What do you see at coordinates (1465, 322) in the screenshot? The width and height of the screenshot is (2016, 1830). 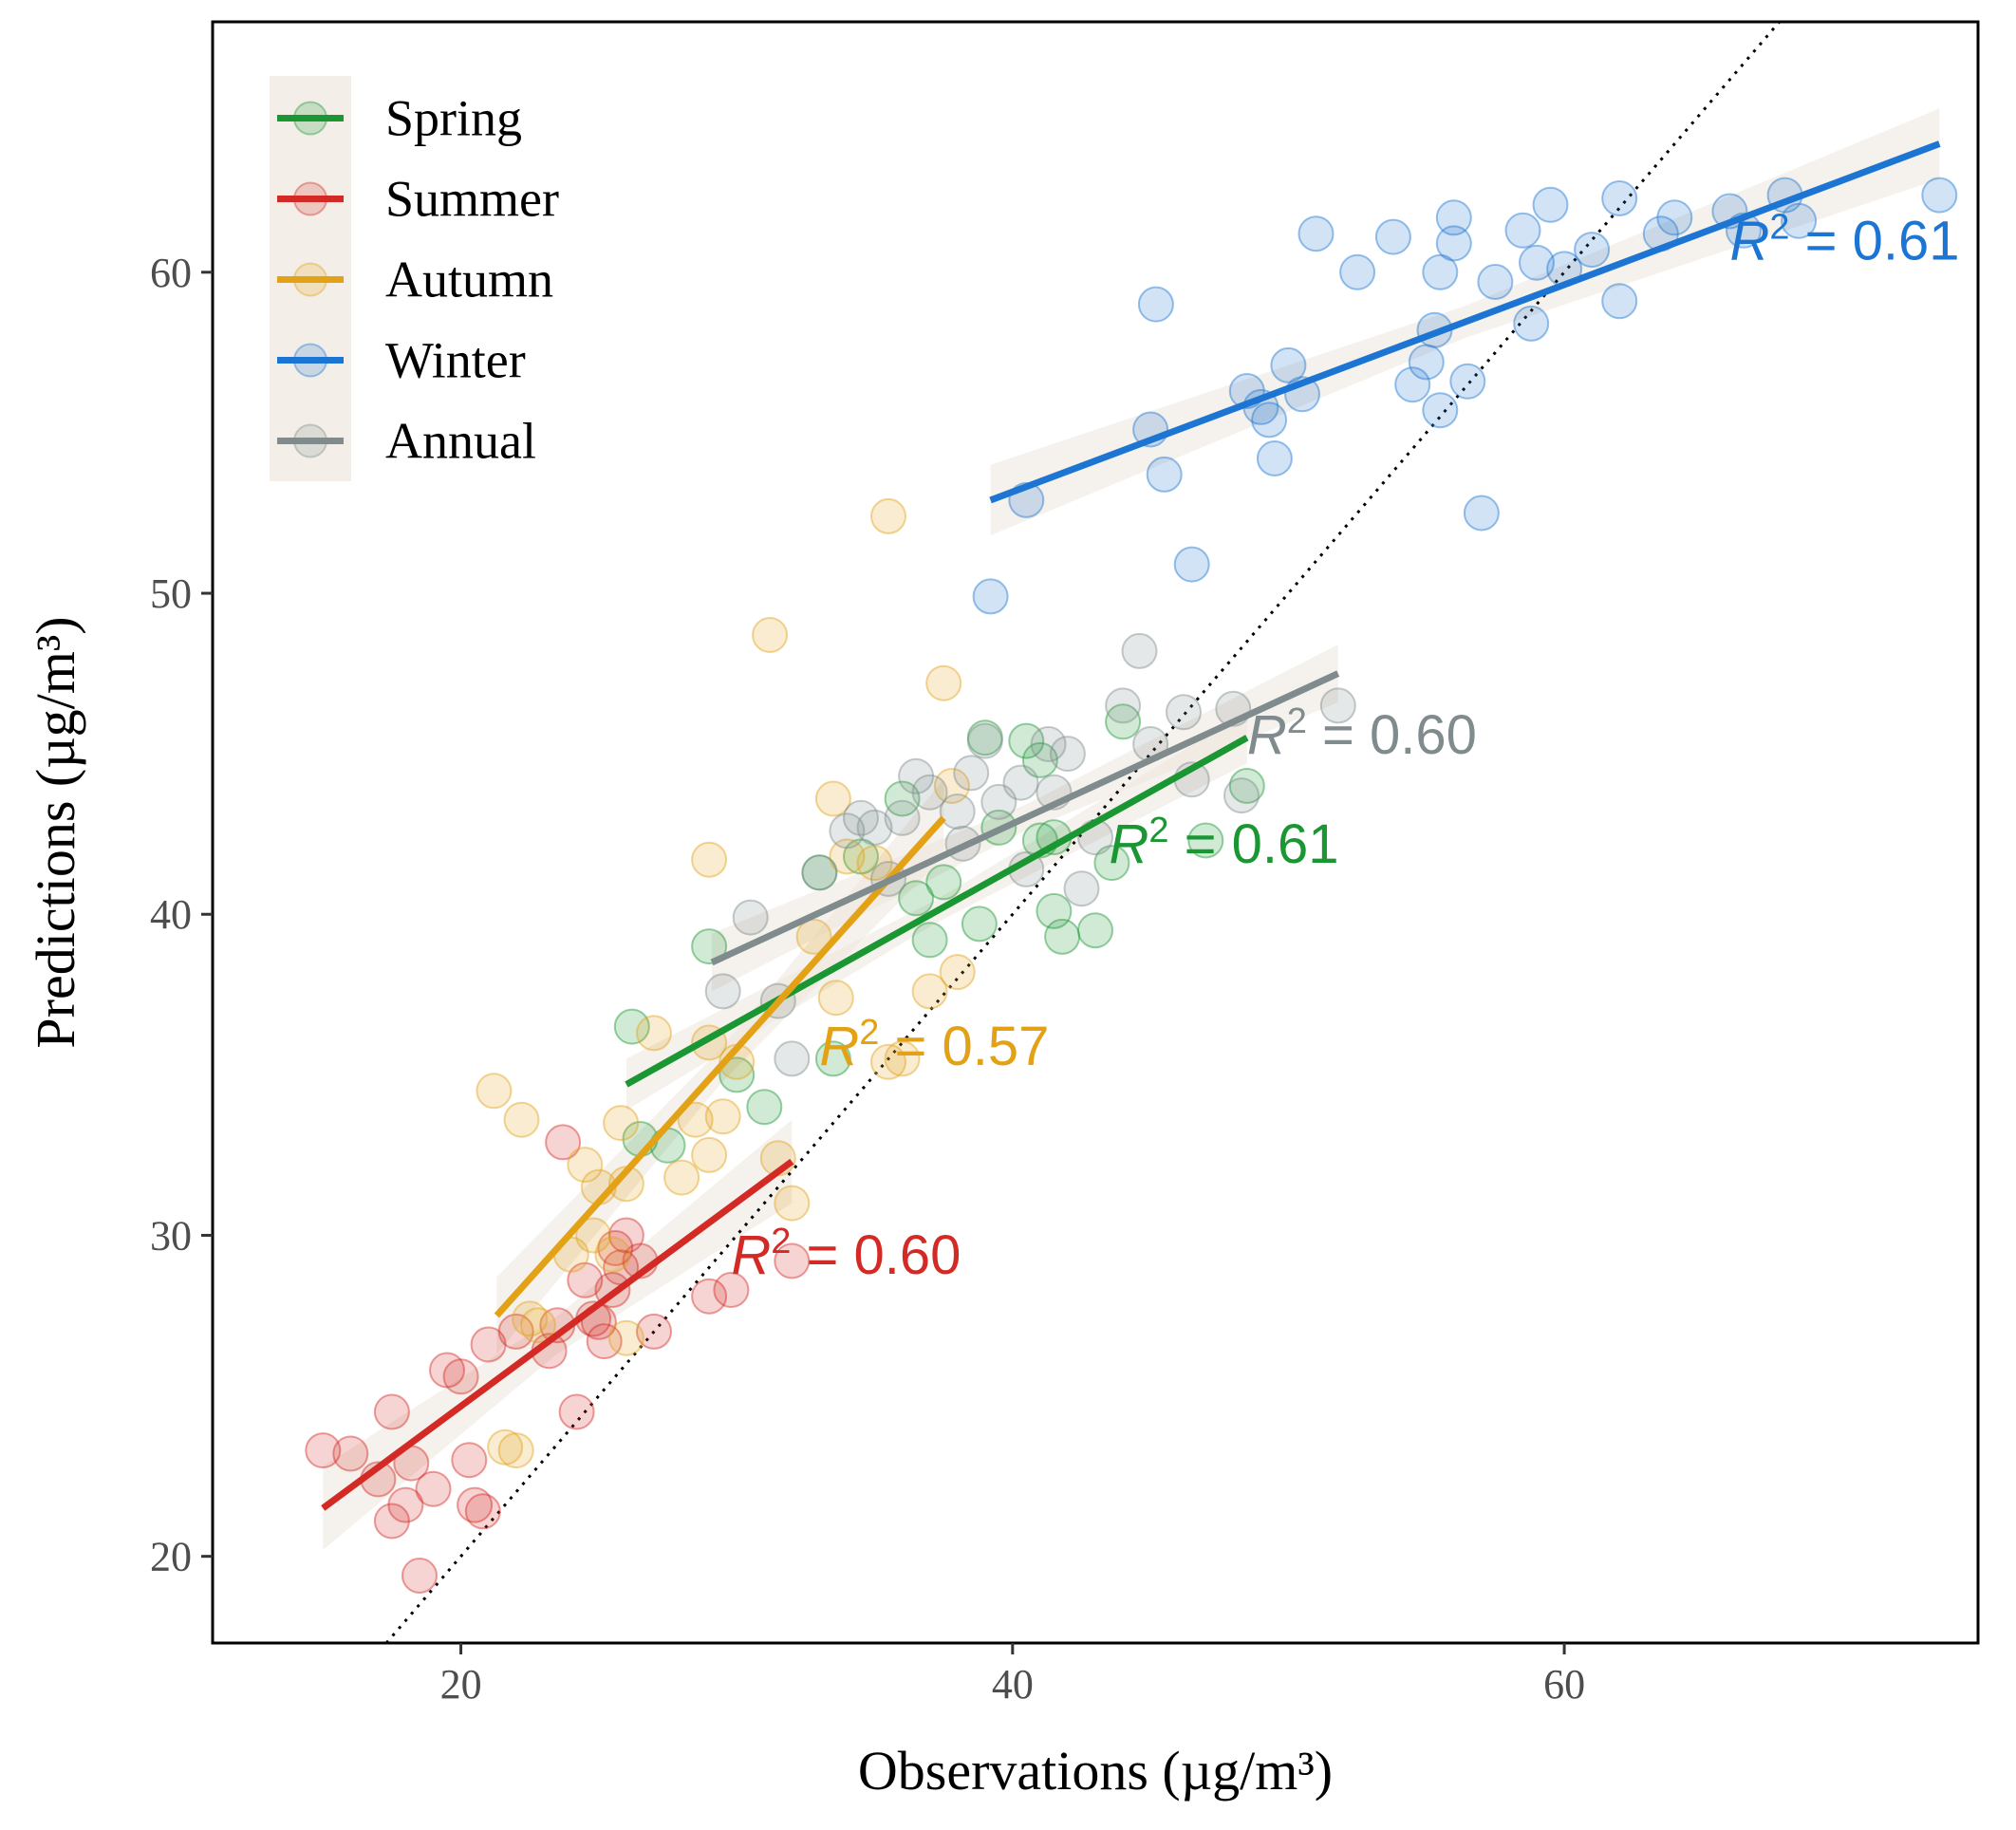 I see `fit-line-winter` at bounding box center [1465, 322].